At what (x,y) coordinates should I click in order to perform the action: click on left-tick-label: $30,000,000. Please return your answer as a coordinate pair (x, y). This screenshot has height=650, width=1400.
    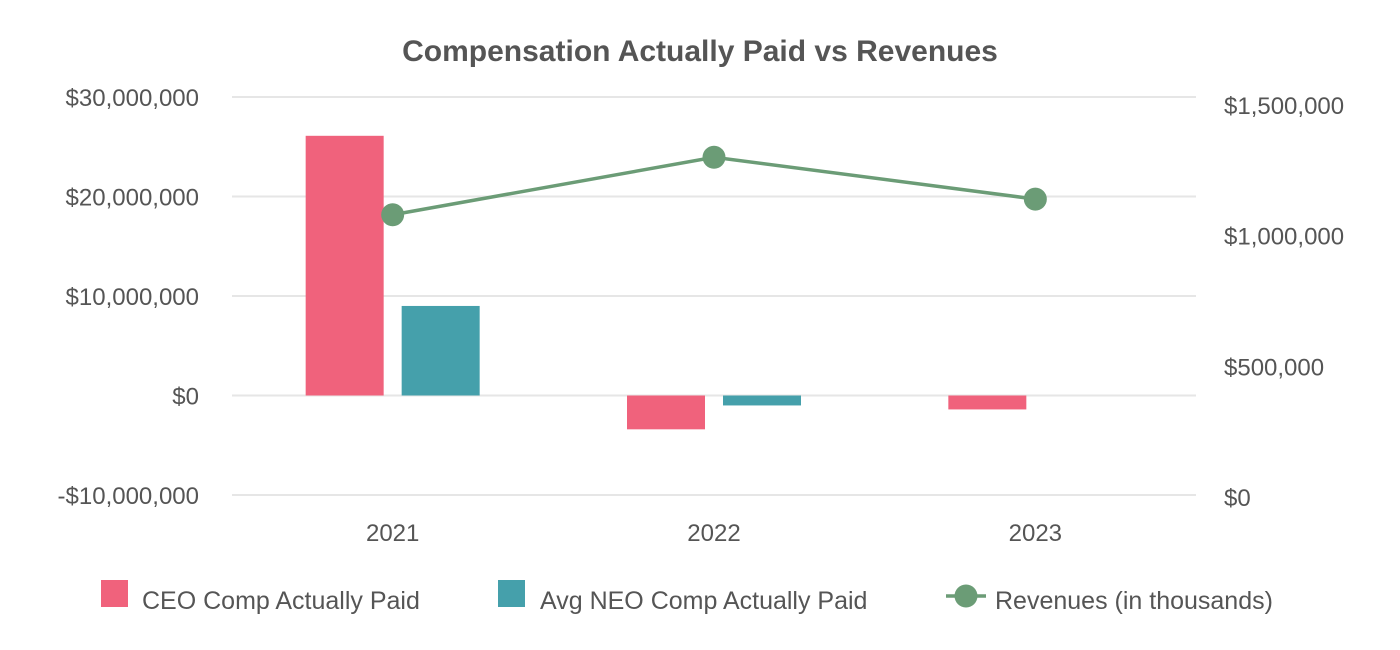
    Looking at the image, I should click on (132, 98).